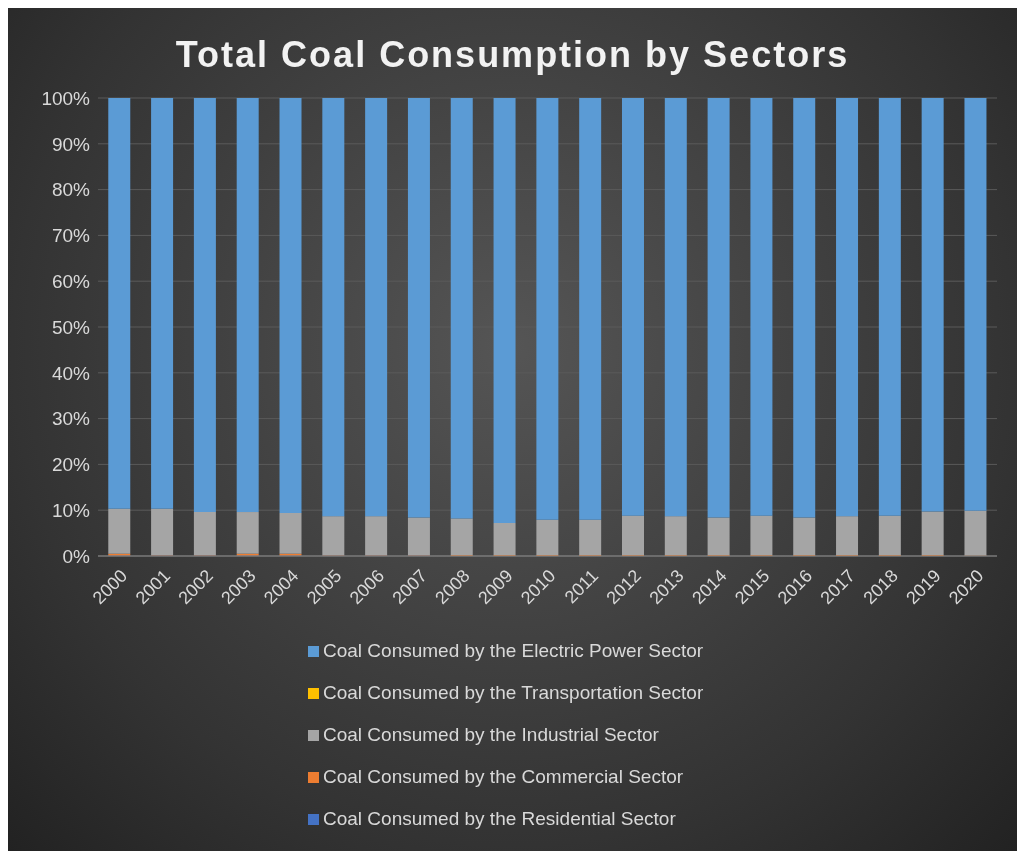  Describe the element at coordinates (503, 777) in the screenshot. I see `legend-label: Coal Consumed by the Commercial Sector` at that location.